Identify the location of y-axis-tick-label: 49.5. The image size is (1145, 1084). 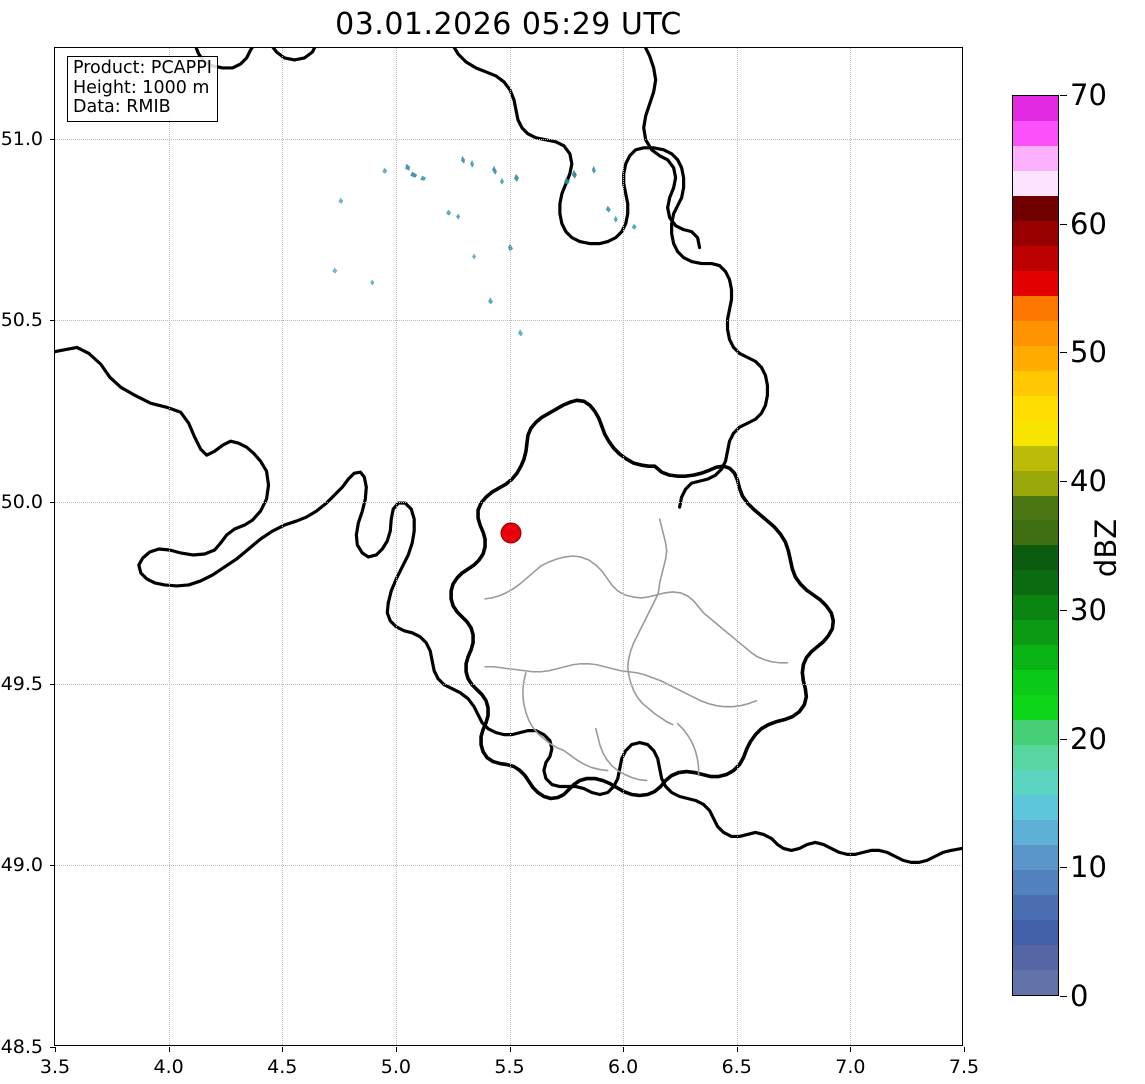
(21, 683).